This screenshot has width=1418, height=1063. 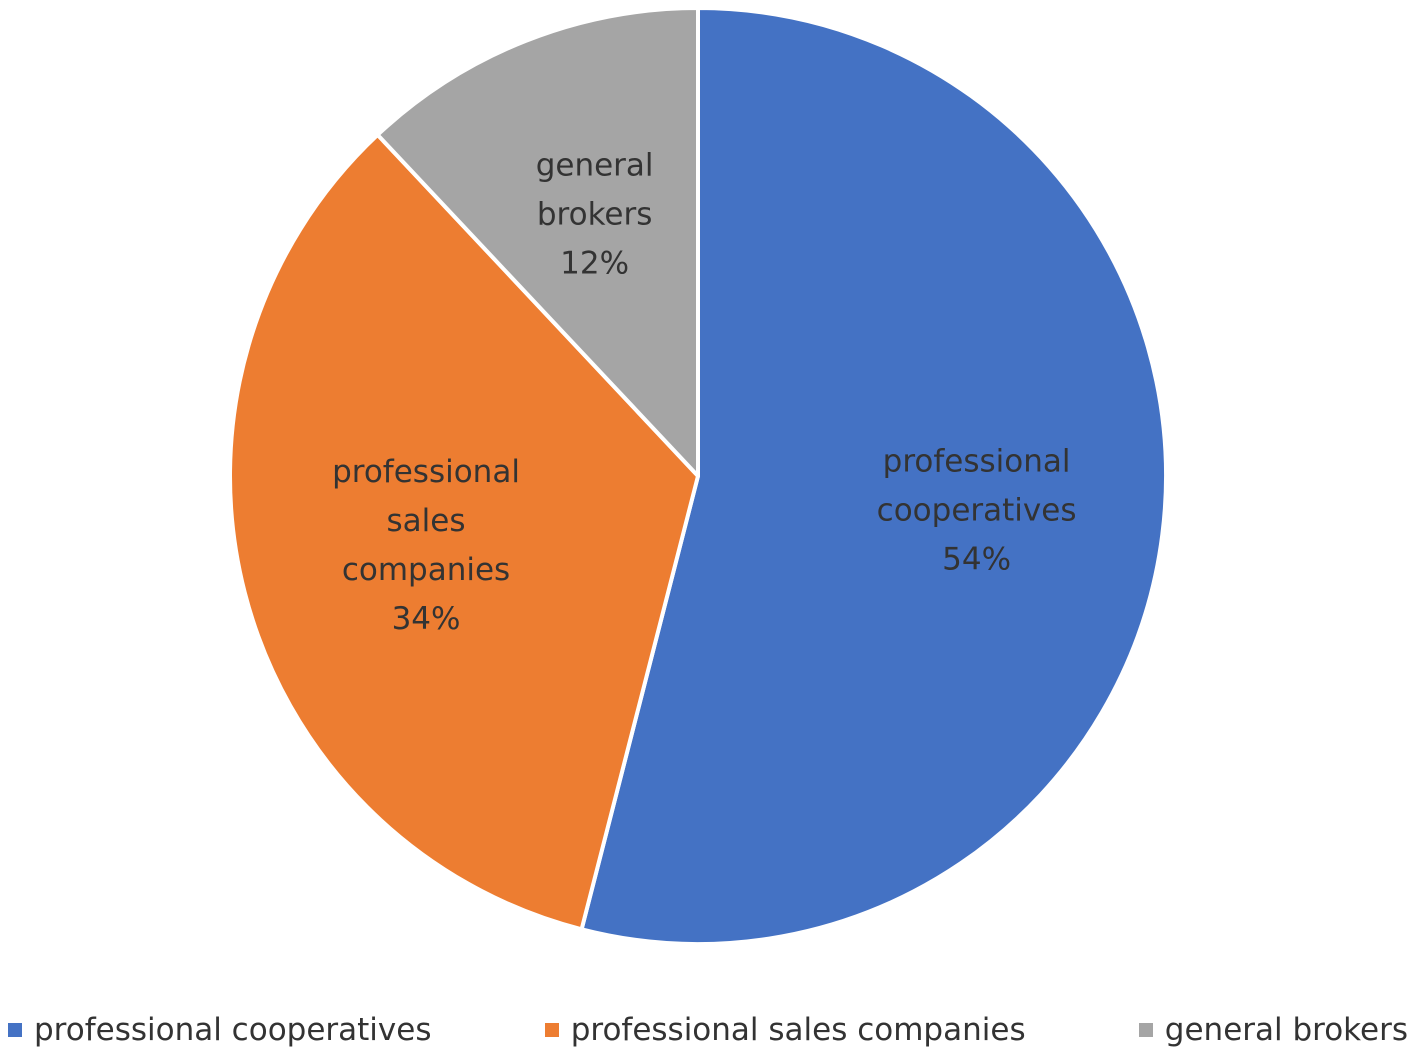 I want to click on legend-item: professional cooperatives, so click(x=220, y=1030).